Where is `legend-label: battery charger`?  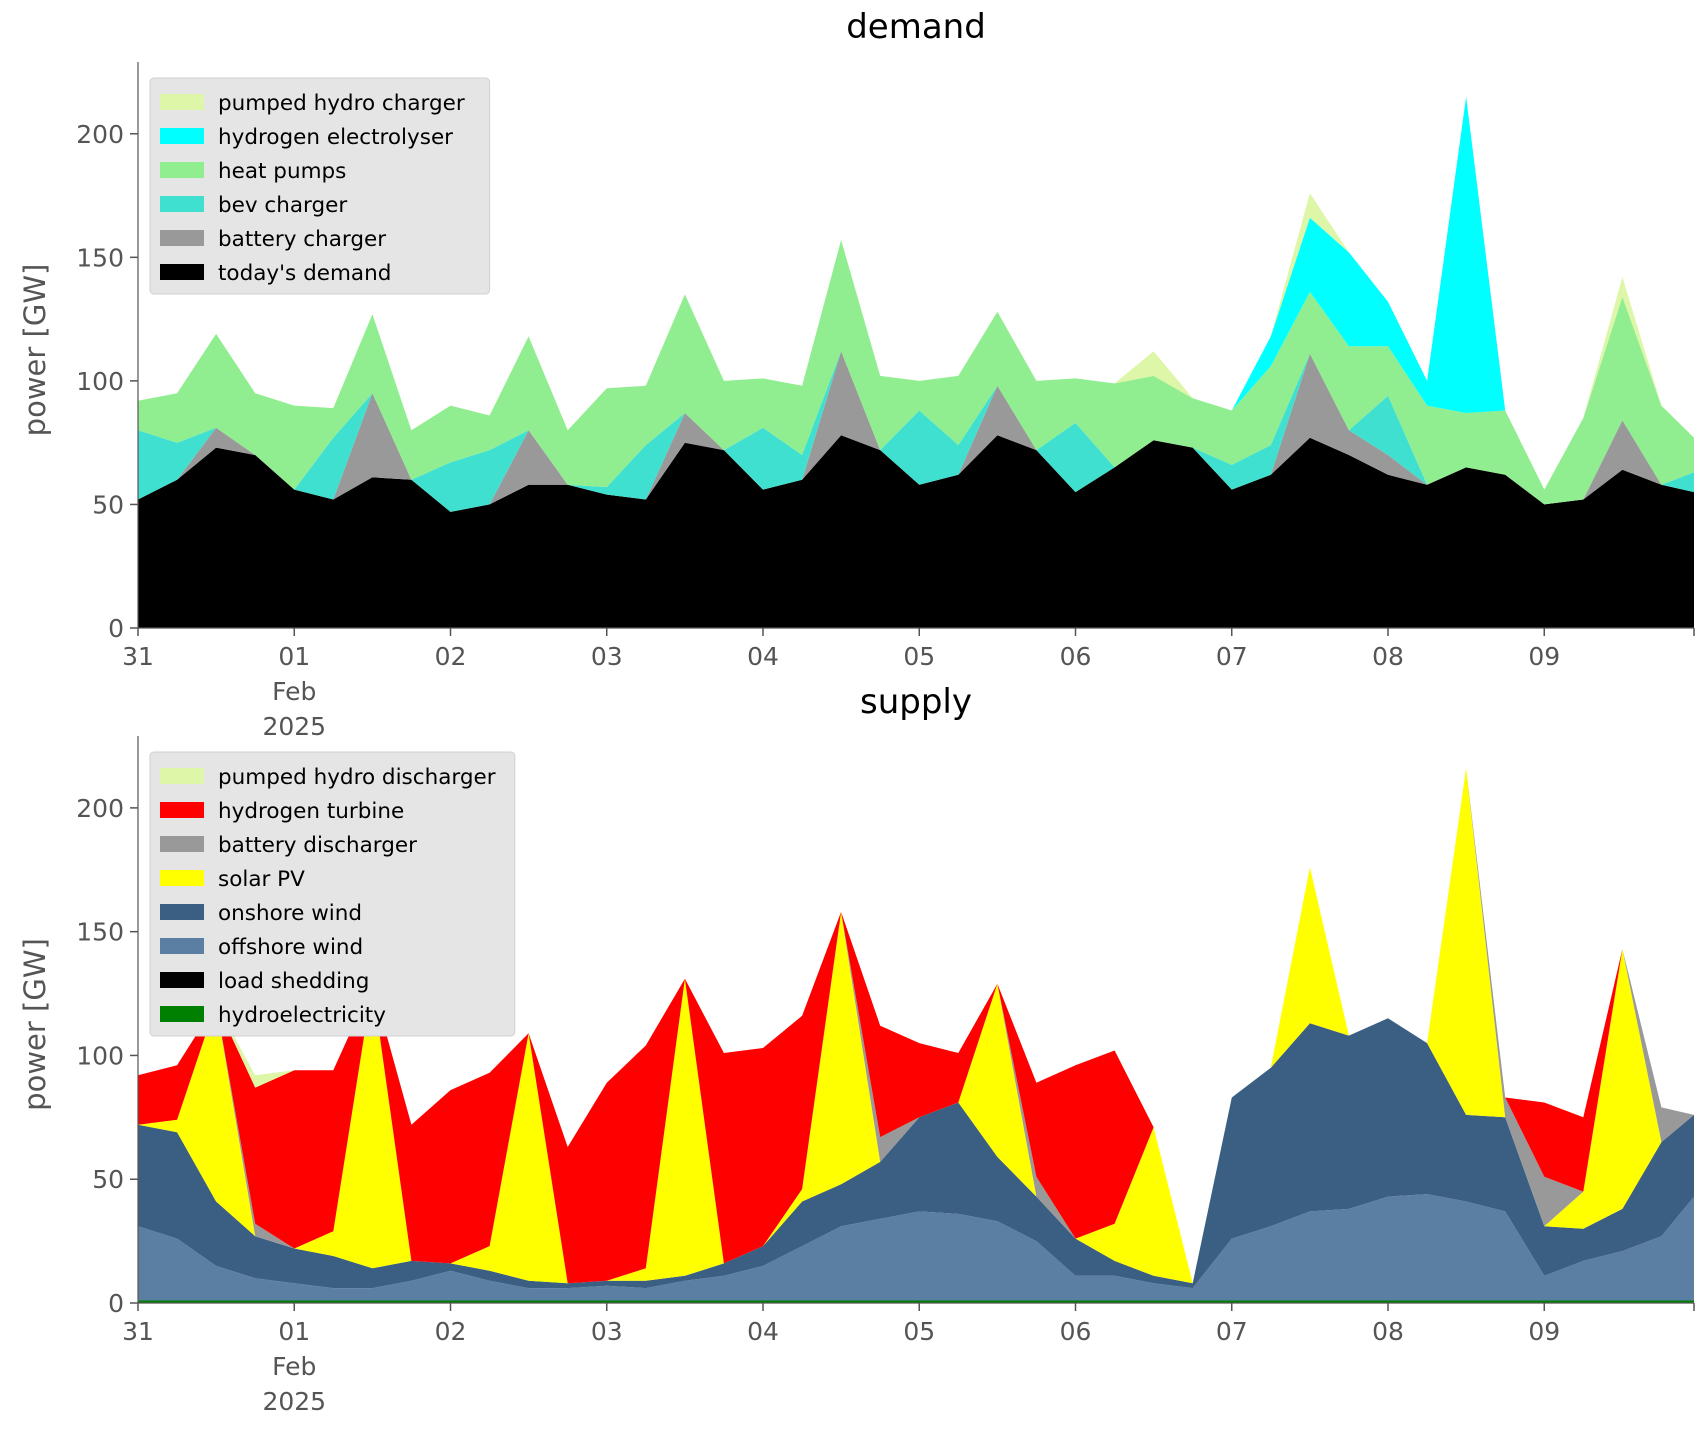 legend-label: battery charger is located at coordinates (302, 239).